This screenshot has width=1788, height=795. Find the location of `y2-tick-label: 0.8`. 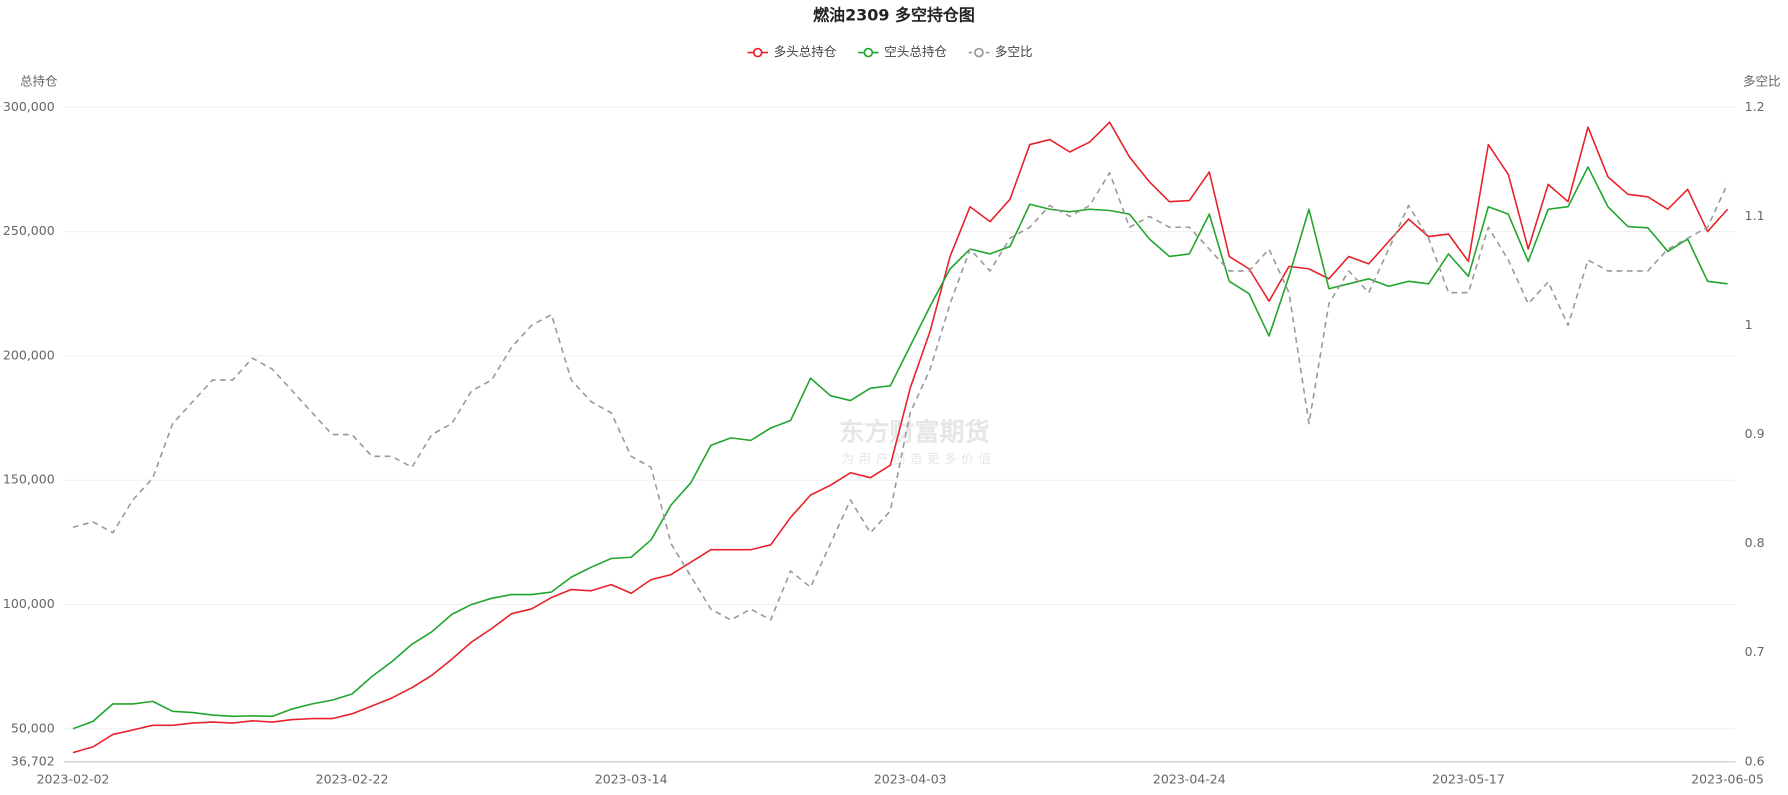

y2-tick-label: 0.8 is located at coordinates (1755, 542).